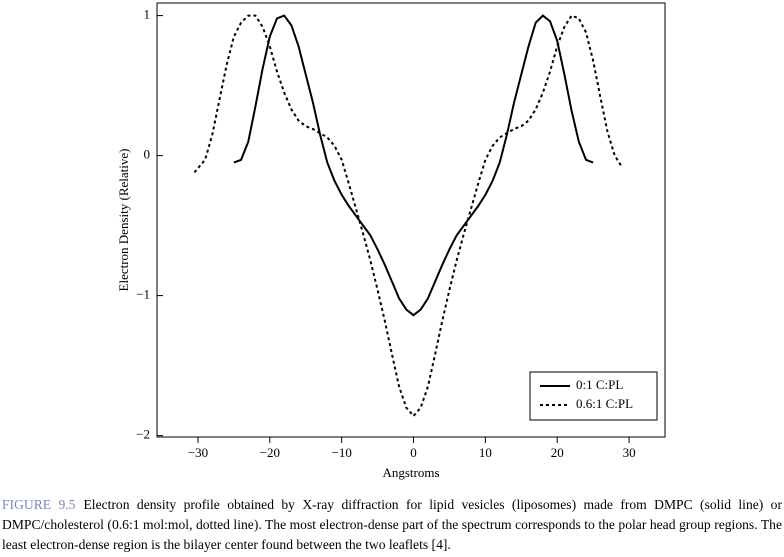 This screenshot has width=784, height=557. Describe the element at coordinates (629, 452) in the screenshot. I see `x-tick-label: 30` at that location.